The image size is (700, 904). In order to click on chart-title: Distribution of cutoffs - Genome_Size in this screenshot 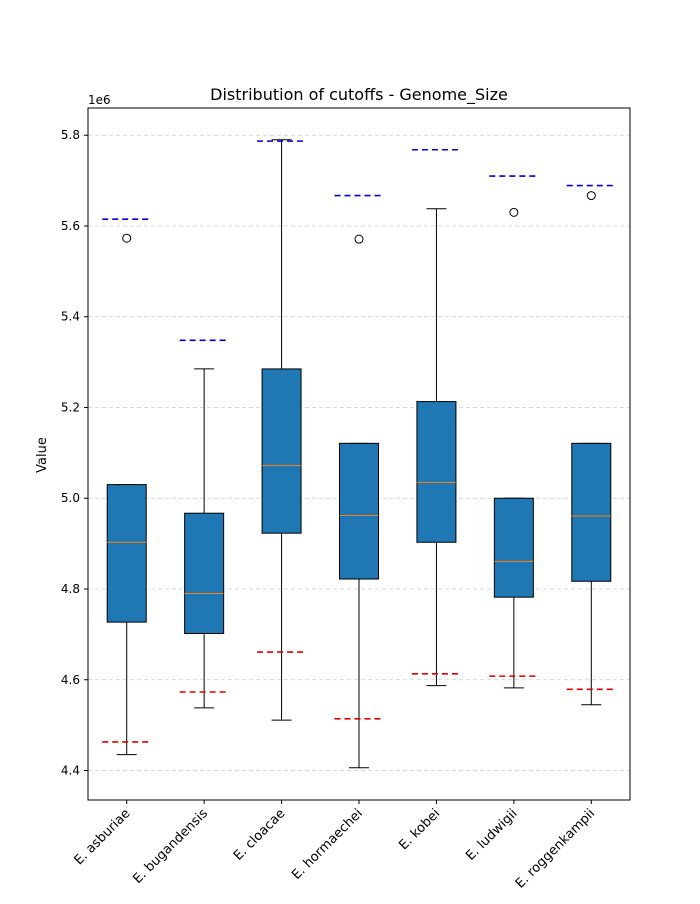, I will do `click(359, 95)`.